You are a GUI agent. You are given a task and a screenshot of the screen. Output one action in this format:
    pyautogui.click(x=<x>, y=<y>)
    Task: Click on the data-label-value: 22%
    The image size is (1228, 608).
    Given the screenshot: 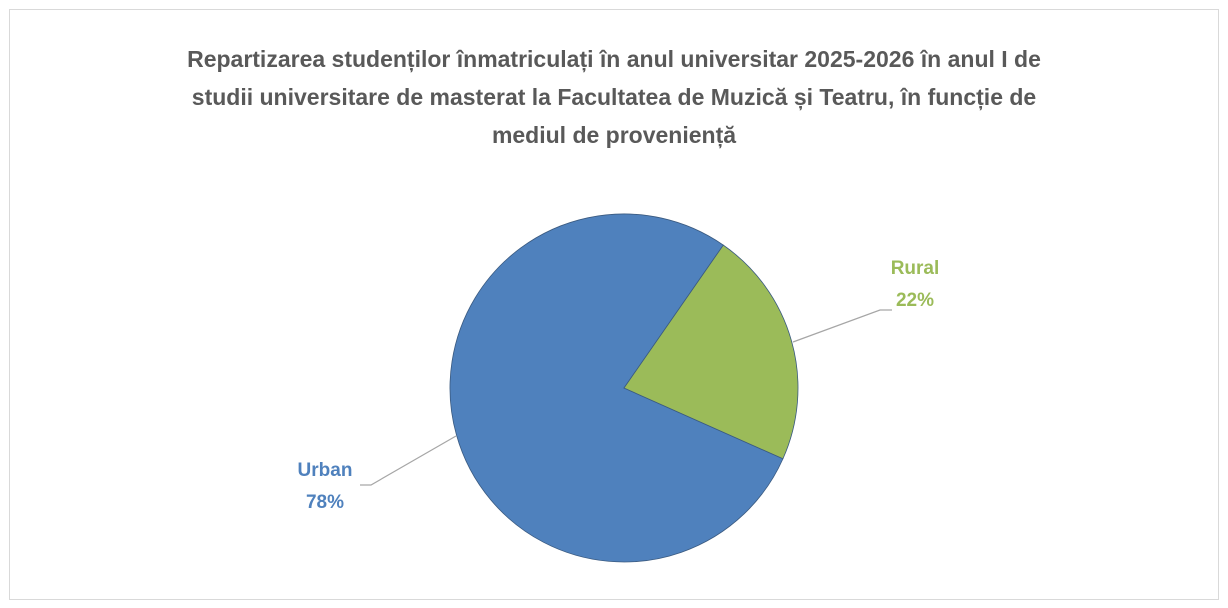 What is the action you would take?
    pyautogui.click(x=915, y=300)
    